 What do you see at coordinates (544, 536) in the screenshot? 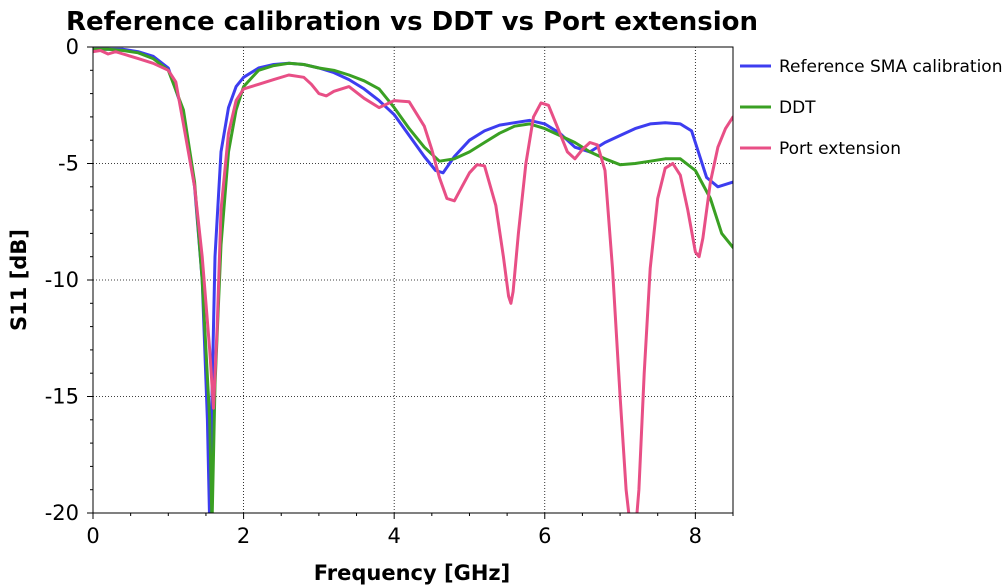
I see `x-tick-label: 6` at bounding box center [544, 536].